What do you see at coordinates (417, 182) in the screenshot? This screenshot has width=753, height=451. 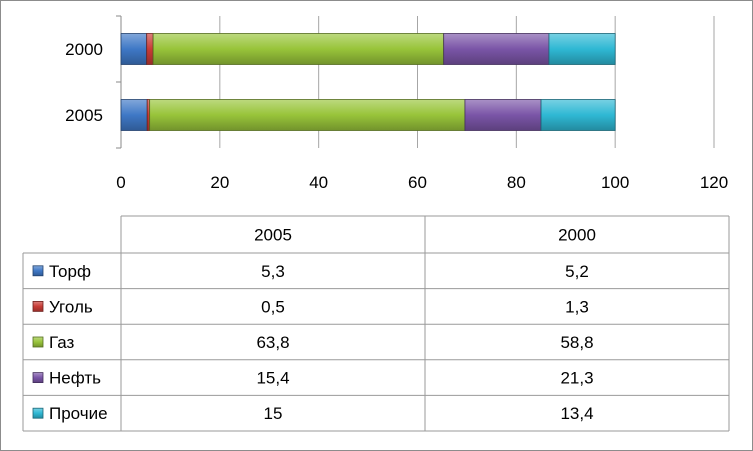 I see `x-tick-label-60: 60` at bounding box center [417, 182].